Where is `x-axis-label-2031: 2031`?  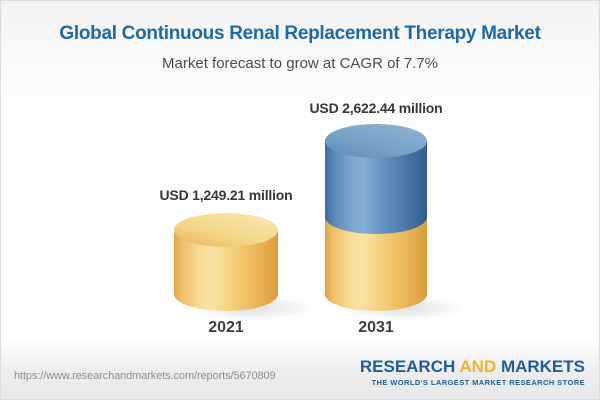 x-axis-label-2031: 2031 is located at coordinates (376, 327).